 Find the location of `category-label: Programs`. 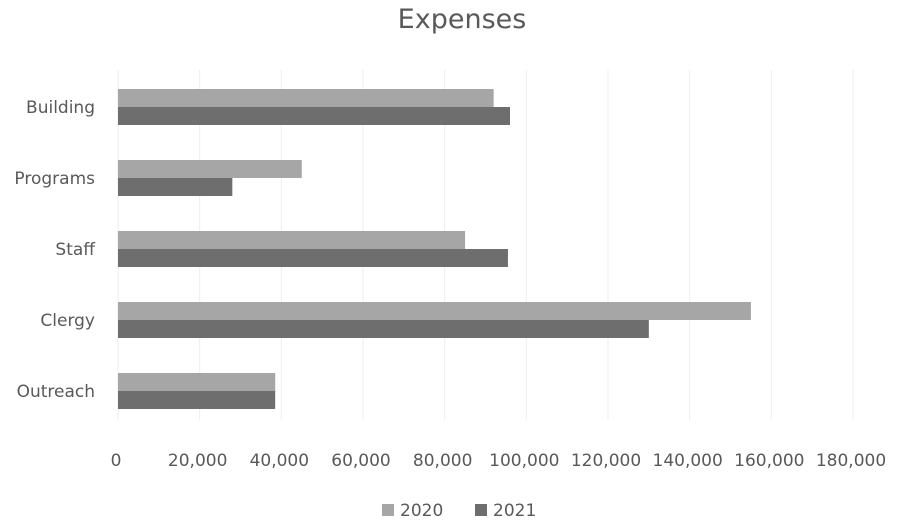

category-label: Programs is located at coordinates (54, 179).